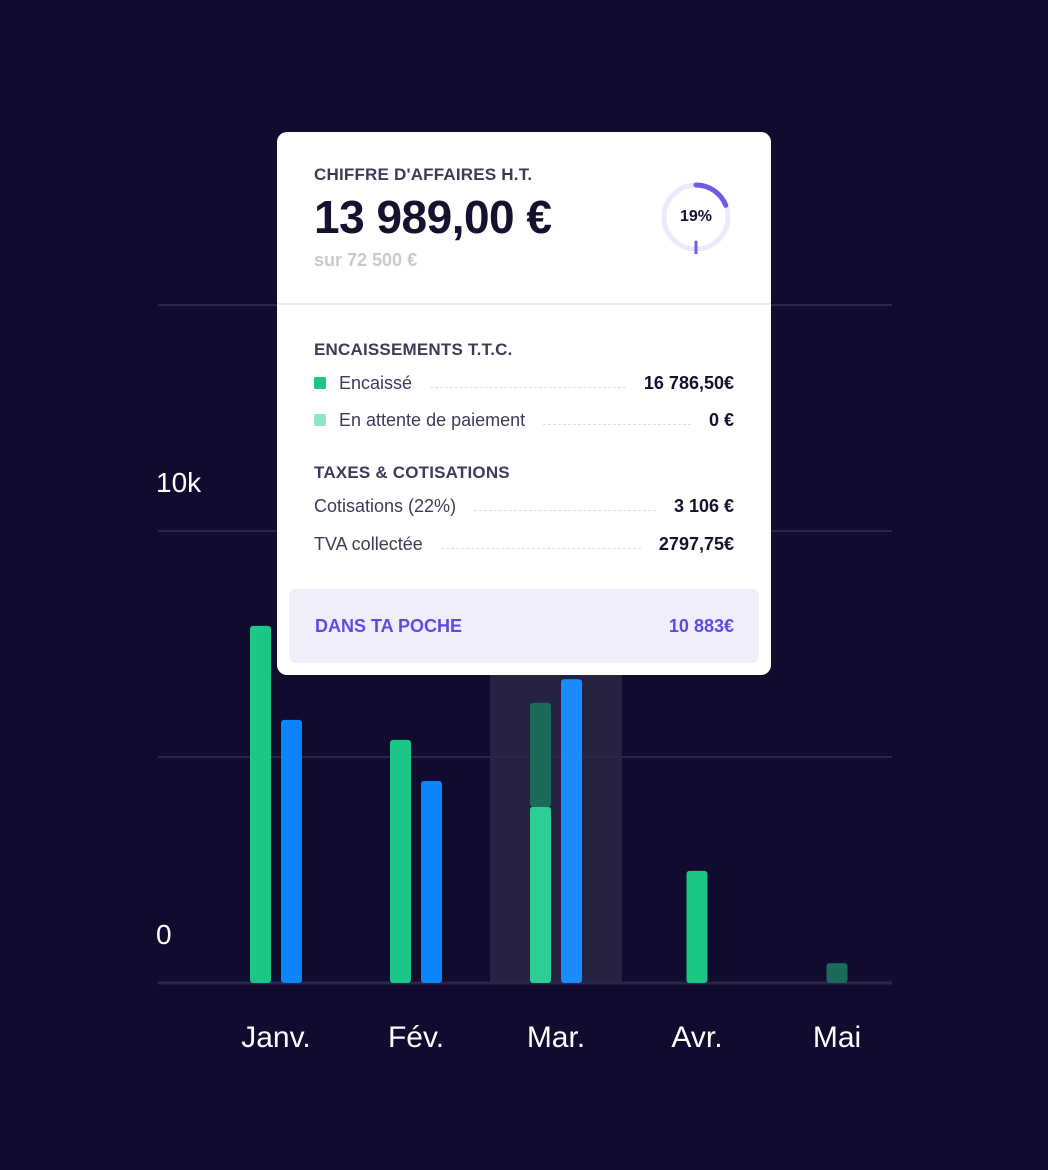  I want to click on y-tick-label: 10k, so click(179, 482).